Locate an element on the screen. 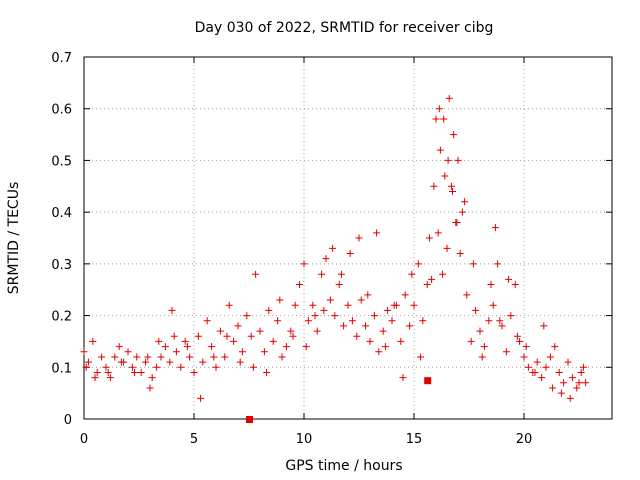 Image resolution: width=640 pixels, height=480 pixels. y-tick-label: 0.7 is located at coordinates (61, 58).